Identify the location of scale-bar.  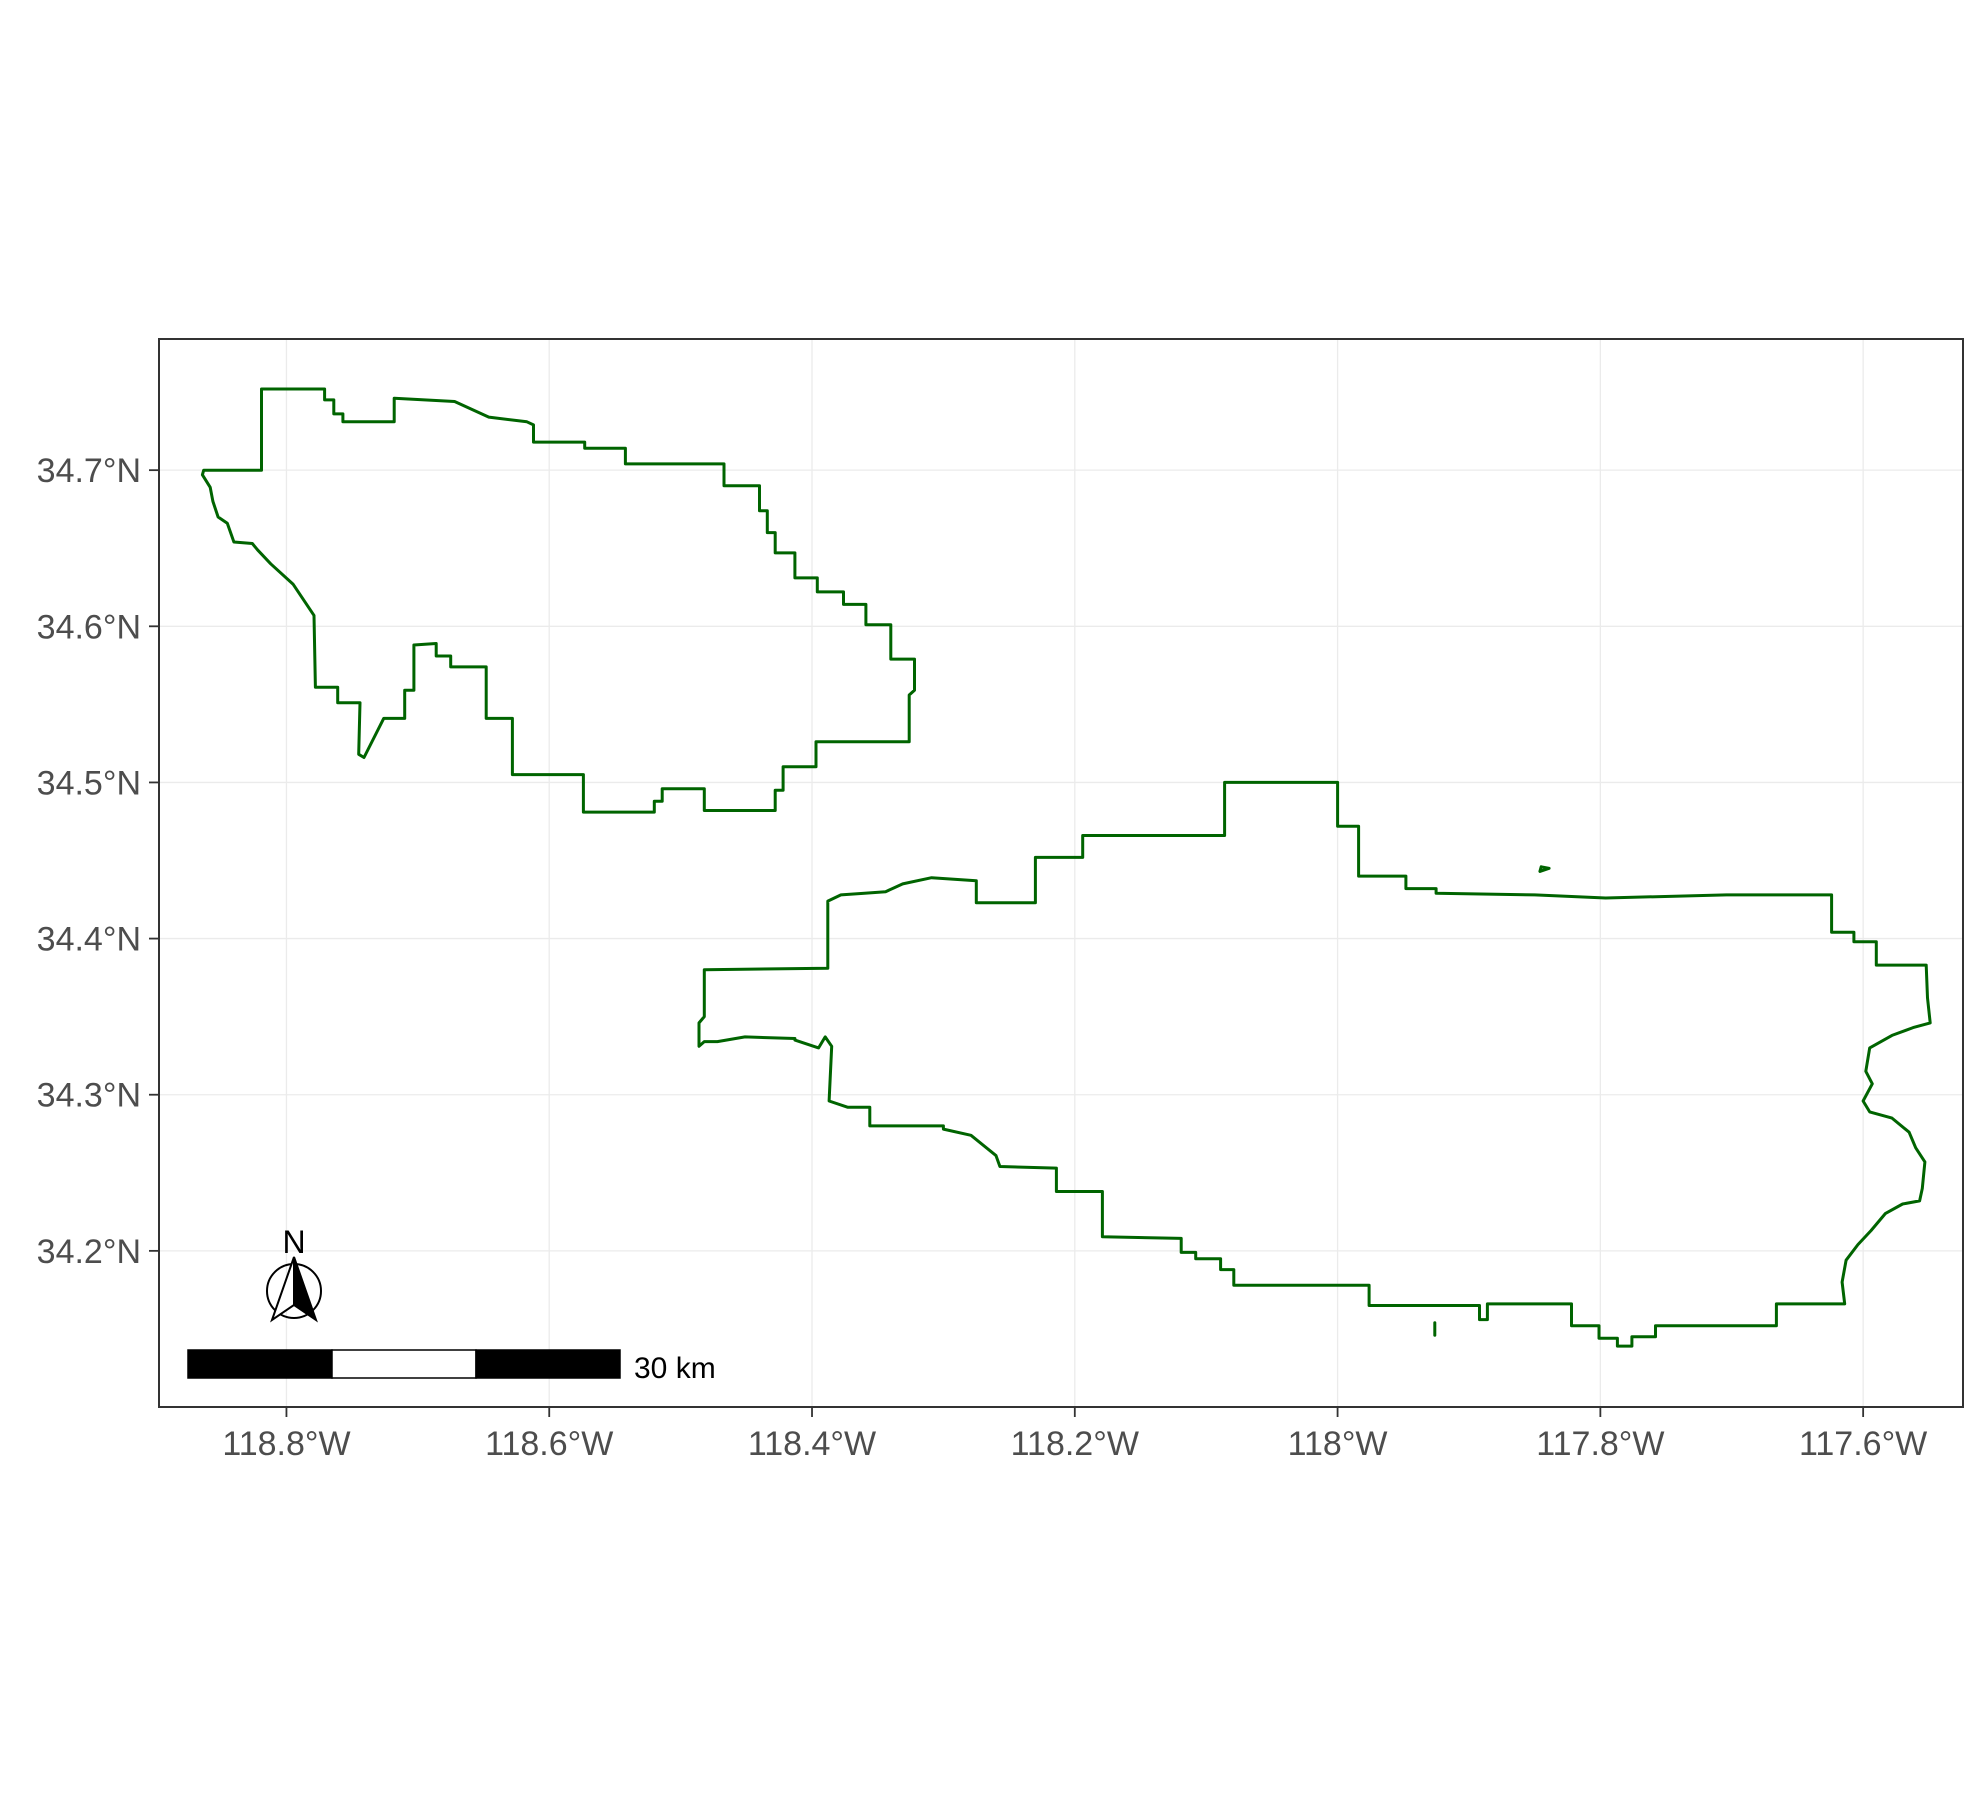
(404, 1364).